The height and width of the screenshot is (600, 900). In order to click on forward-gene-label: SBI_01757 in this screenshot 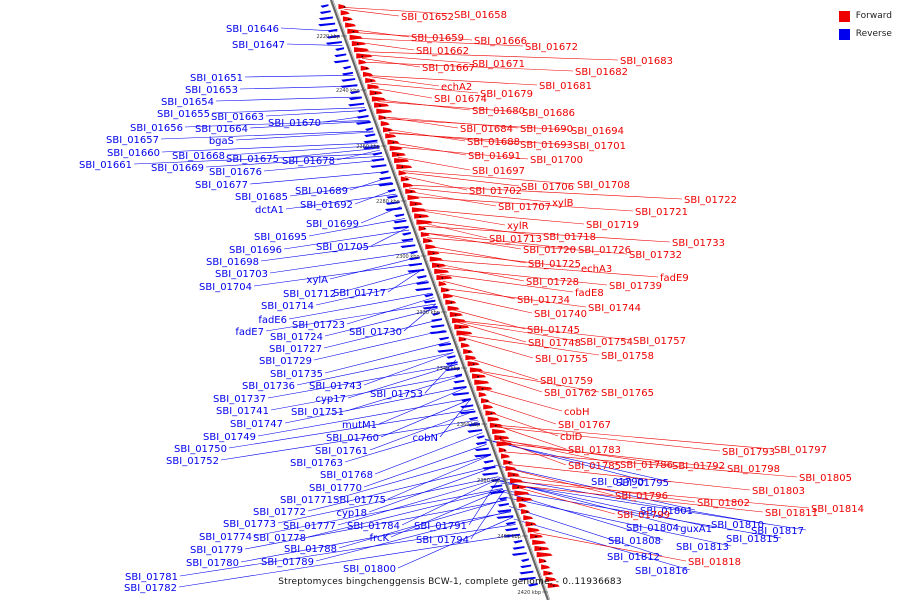, I will do `click(659, 341)`.